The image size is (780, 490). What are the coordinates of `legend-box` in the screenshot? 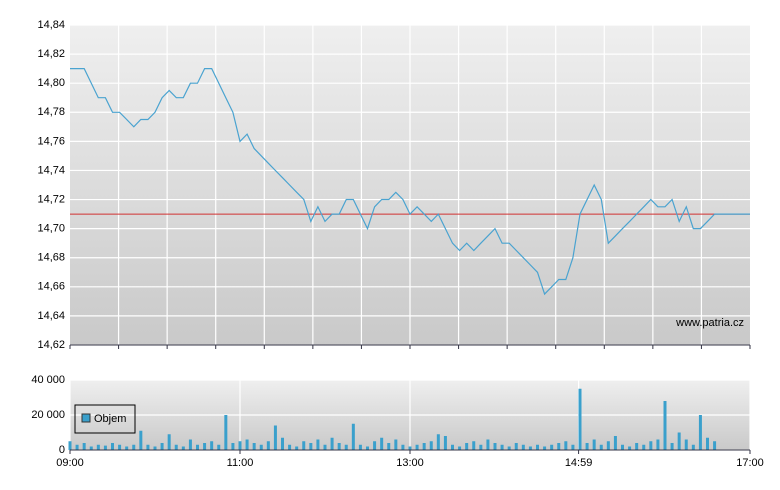 It's located at (105, 419).